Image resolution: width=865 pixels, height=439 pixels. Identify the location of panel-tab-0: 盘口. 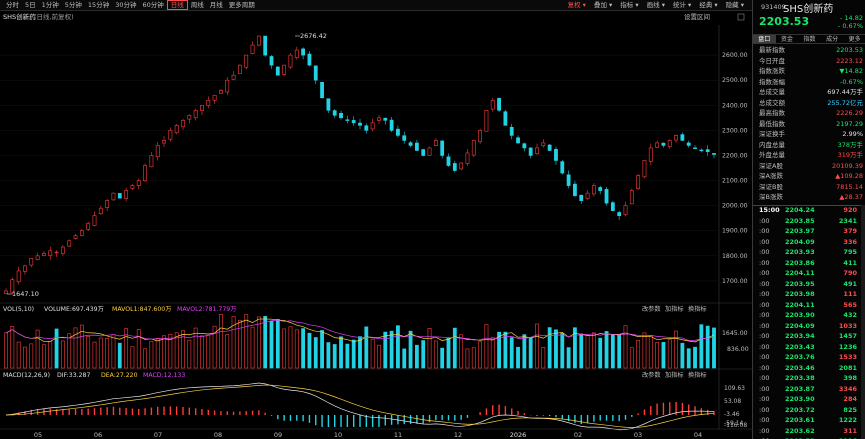
(764, 39).